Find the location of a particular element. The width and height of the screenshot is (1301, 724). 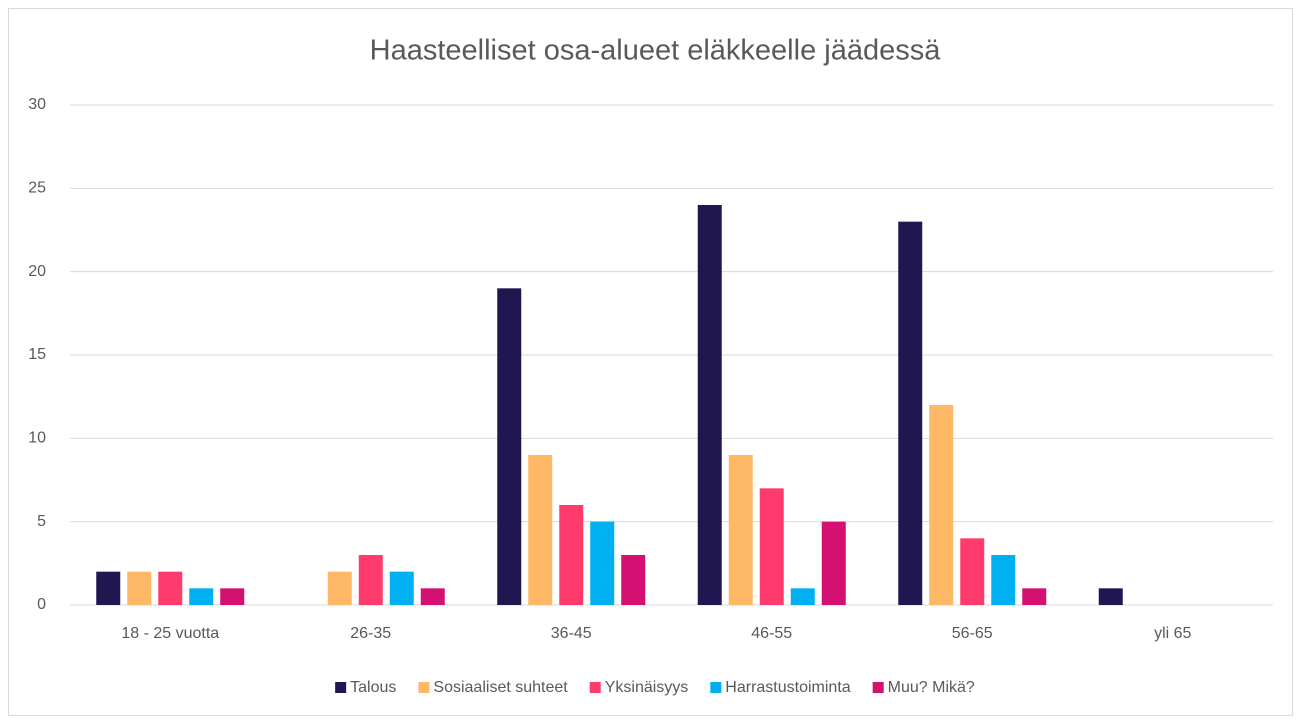

y-tick-label: 5 is located at coordinates (41, 521).